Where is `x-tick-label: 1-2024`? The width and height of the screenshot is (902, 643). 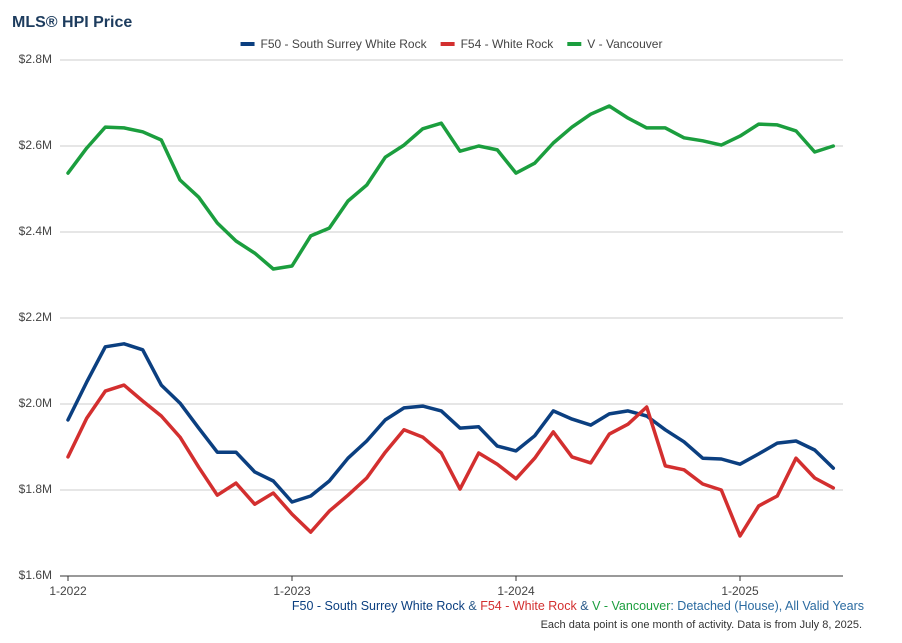 x-tick-label: 1-2024 is located at coordinates (516, 591).